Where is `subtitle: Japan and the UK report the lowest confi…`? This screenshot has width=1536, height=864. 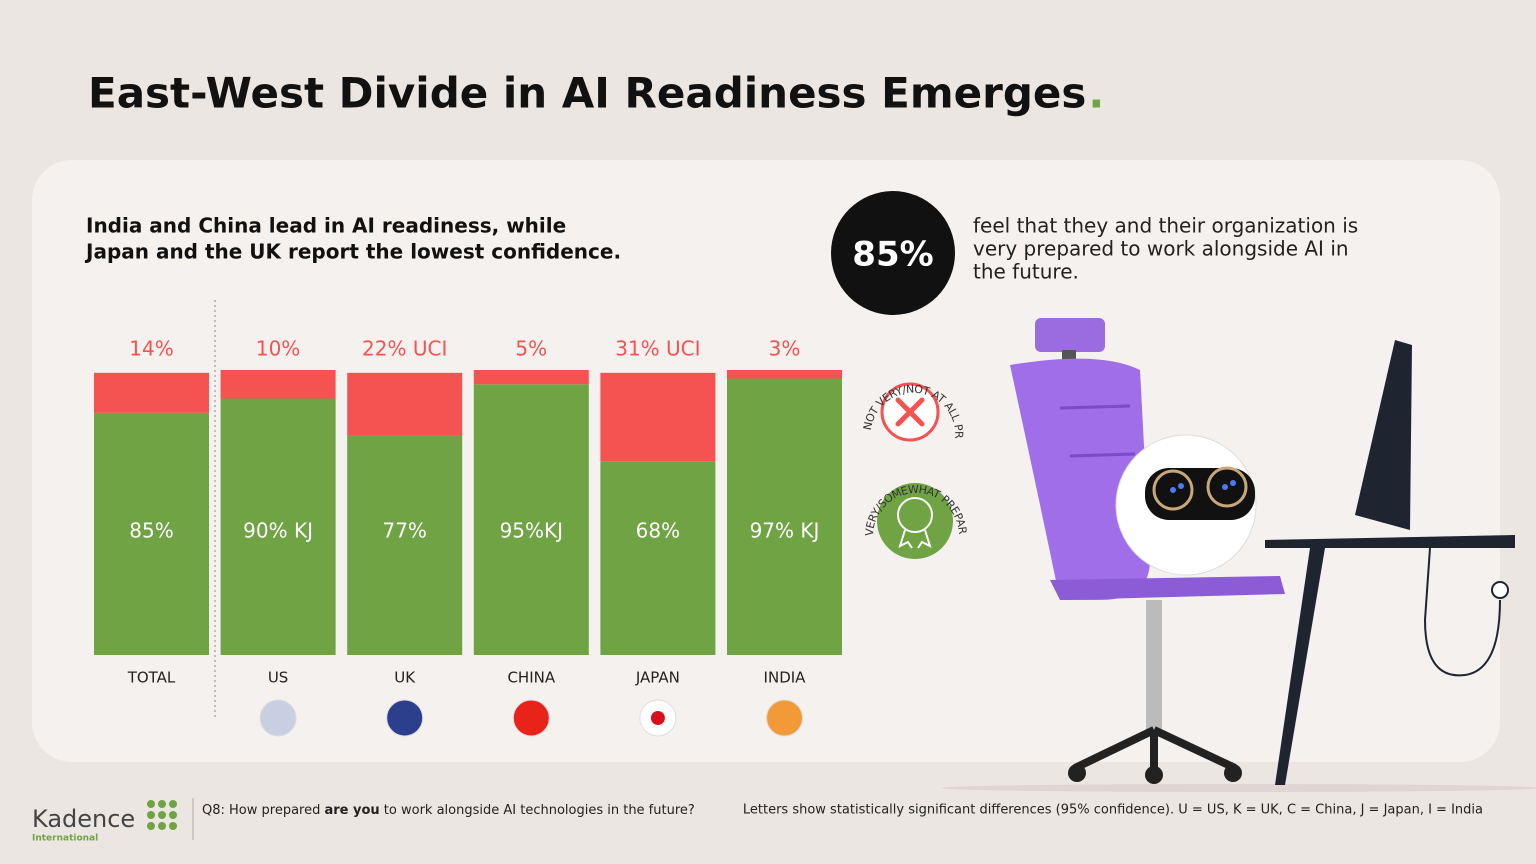 subtitle: Japan and the UK report the lowest confi… is located at coordinates (352, 252).